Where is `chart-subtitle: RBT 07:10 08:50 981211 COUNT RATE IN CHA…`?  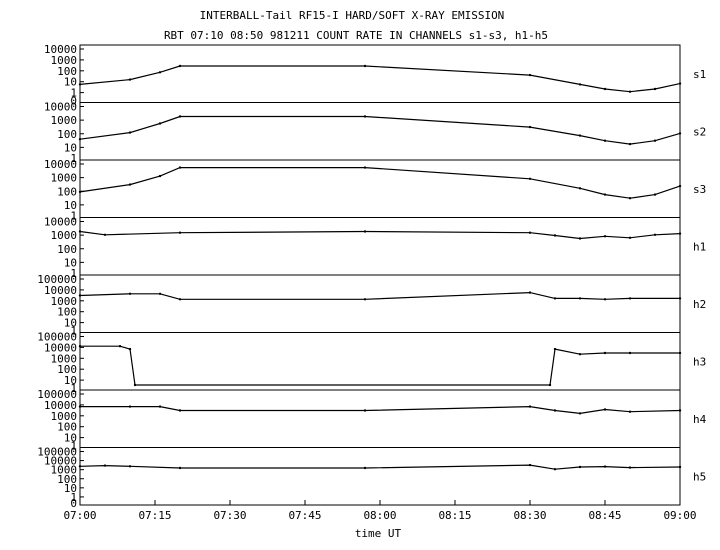
chart-subtitle: RBT 07:10 08:50 981211 COUNT RATE IN CHA… is located at coordinates (356, 35).